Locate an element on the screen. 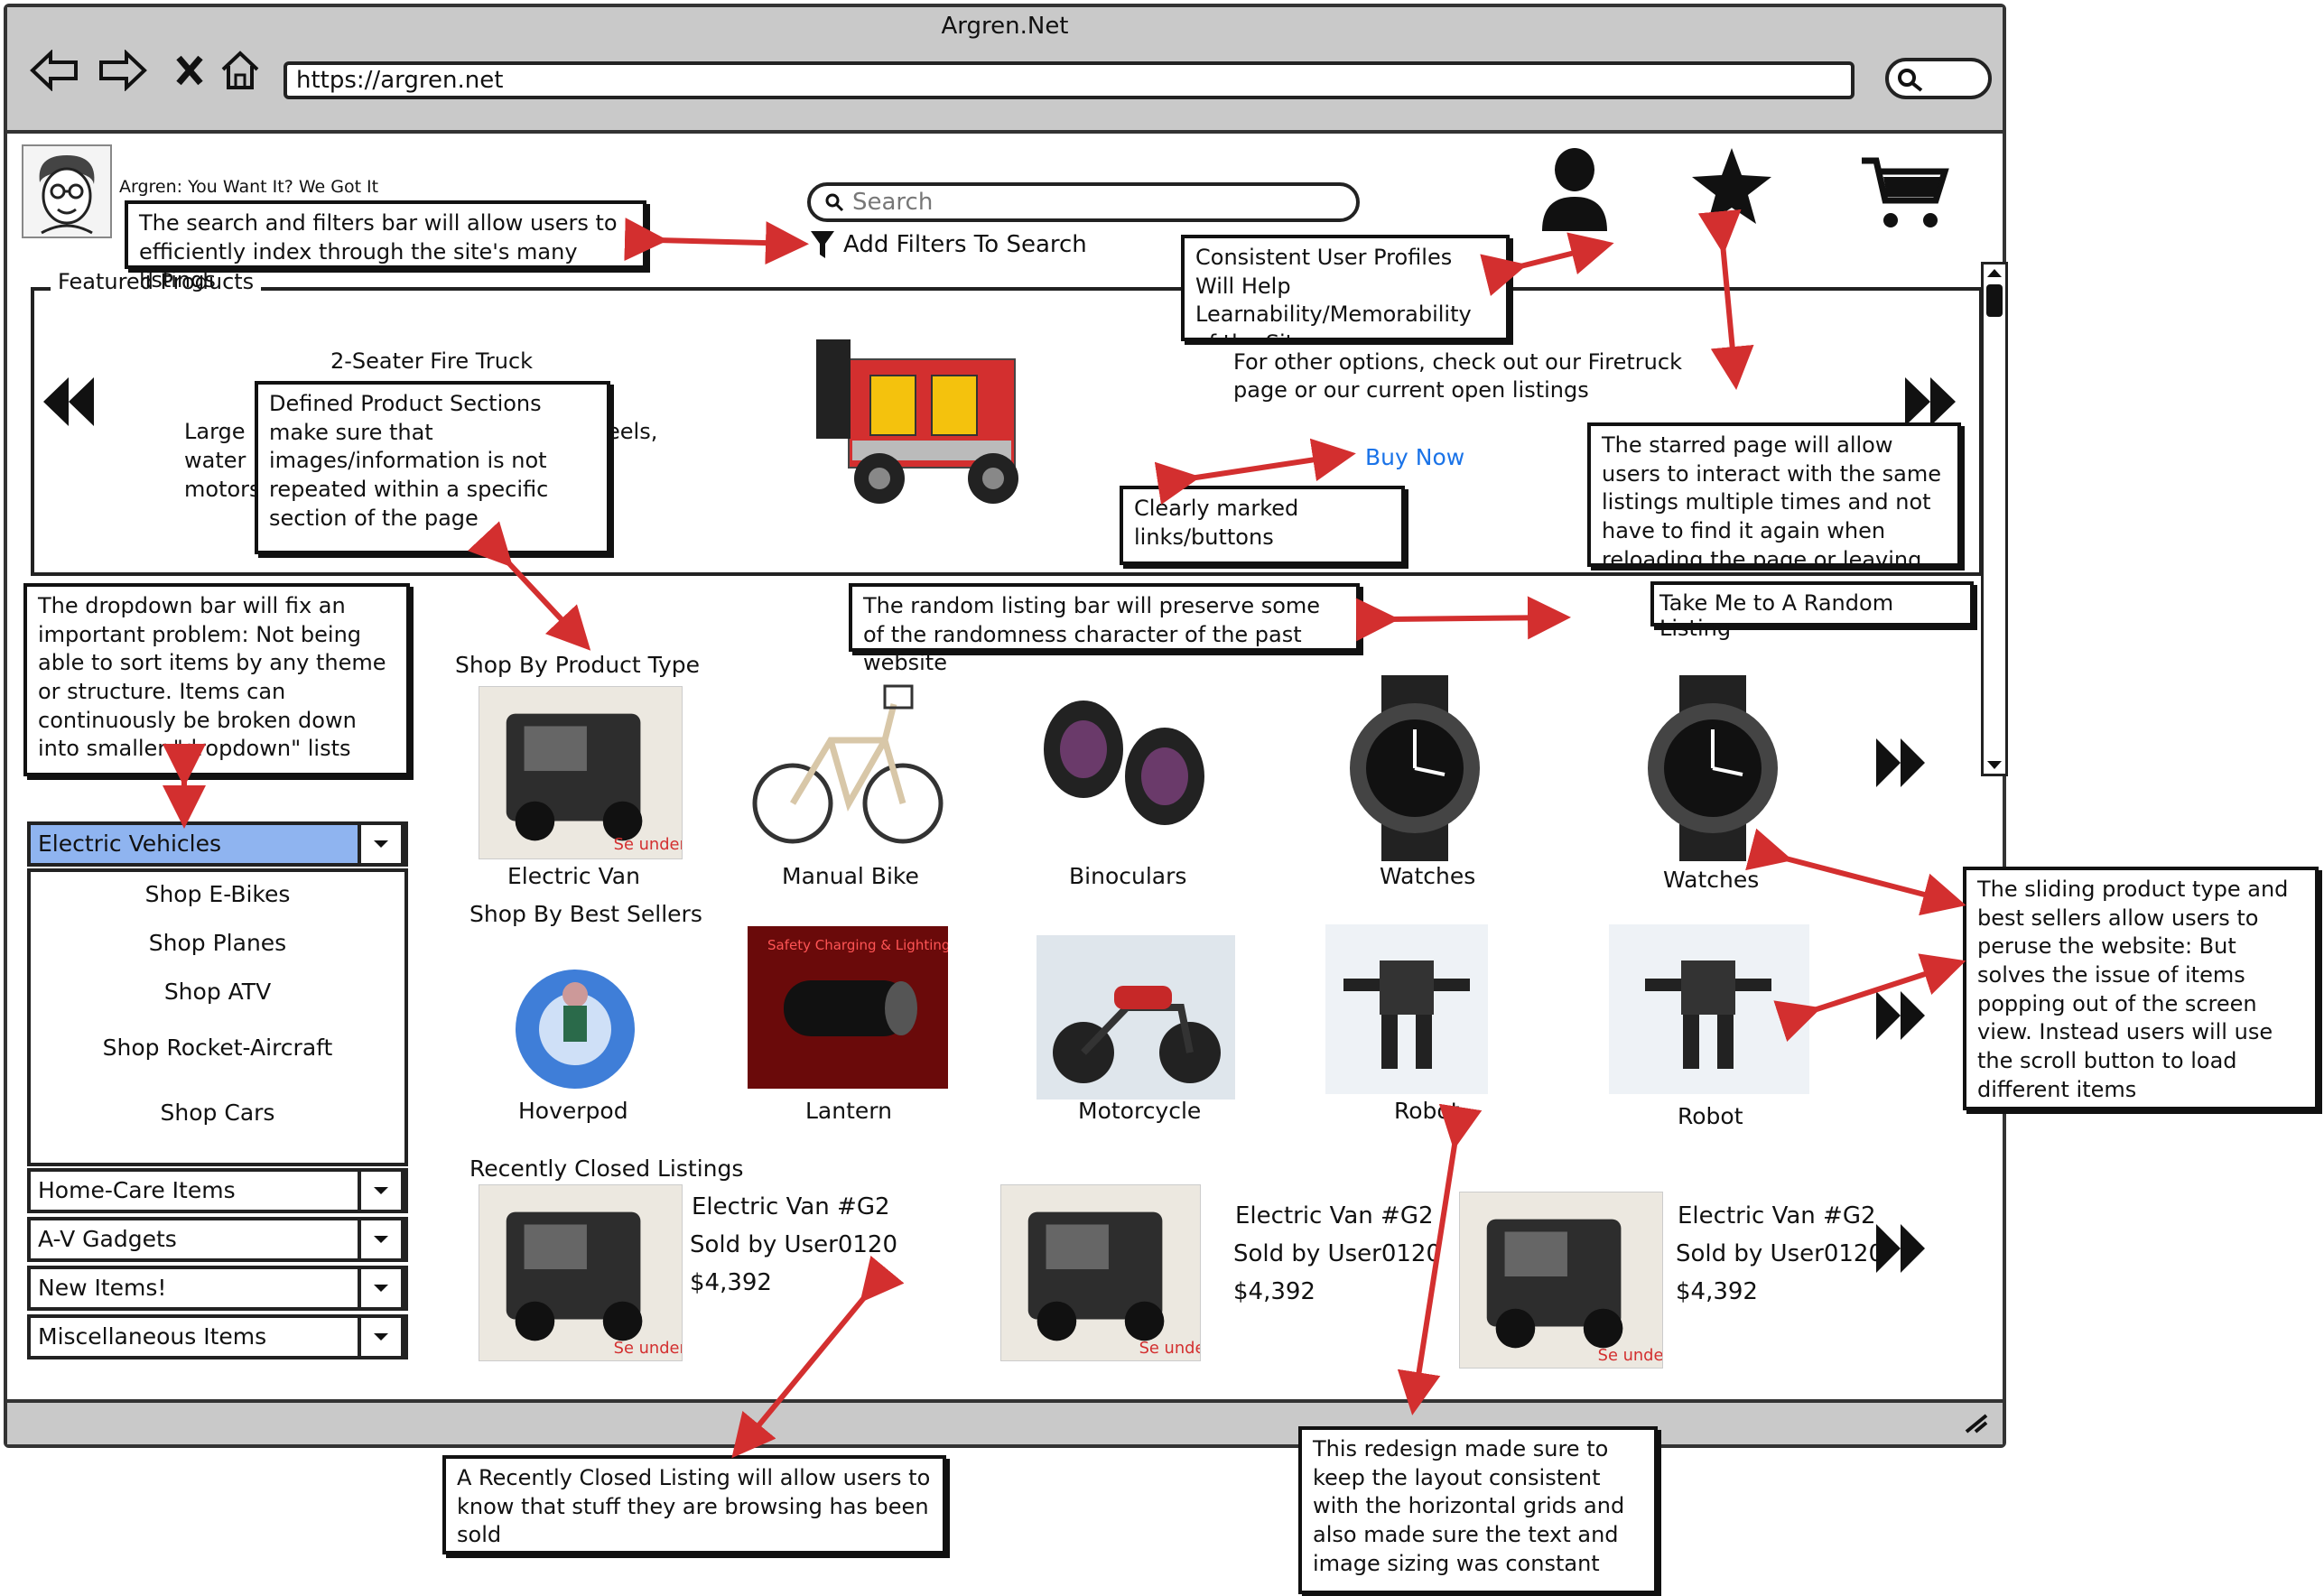  site-logo is located at coordinates (67, 191).